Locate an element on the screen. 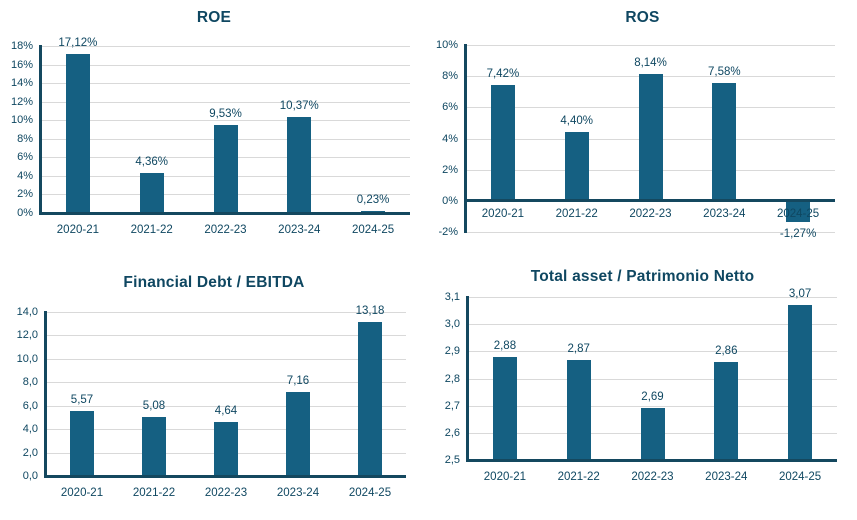 The height and width of the screenshot is (520, 857). y-axis-tick-label: 2,8 is located at coordinates (452, 378).